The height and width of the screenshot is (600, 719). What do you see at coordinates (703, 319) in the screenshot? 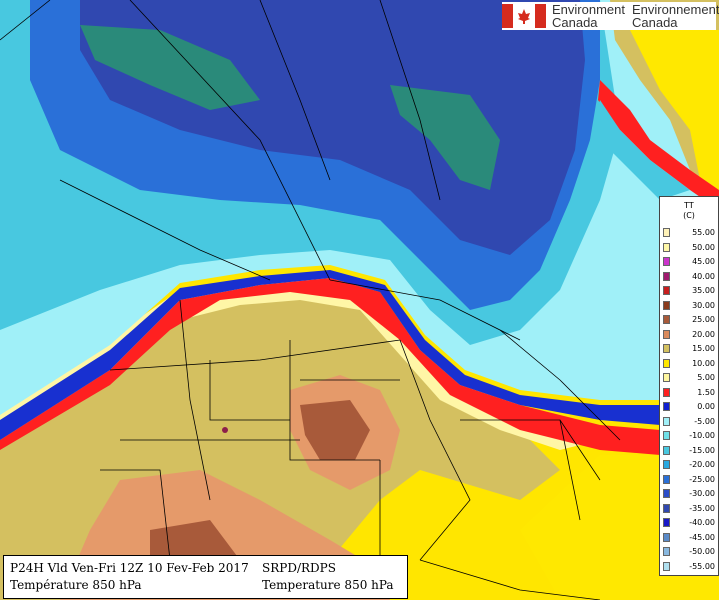
I see `legend-label: 25.00` at bounding box center [703, 319].